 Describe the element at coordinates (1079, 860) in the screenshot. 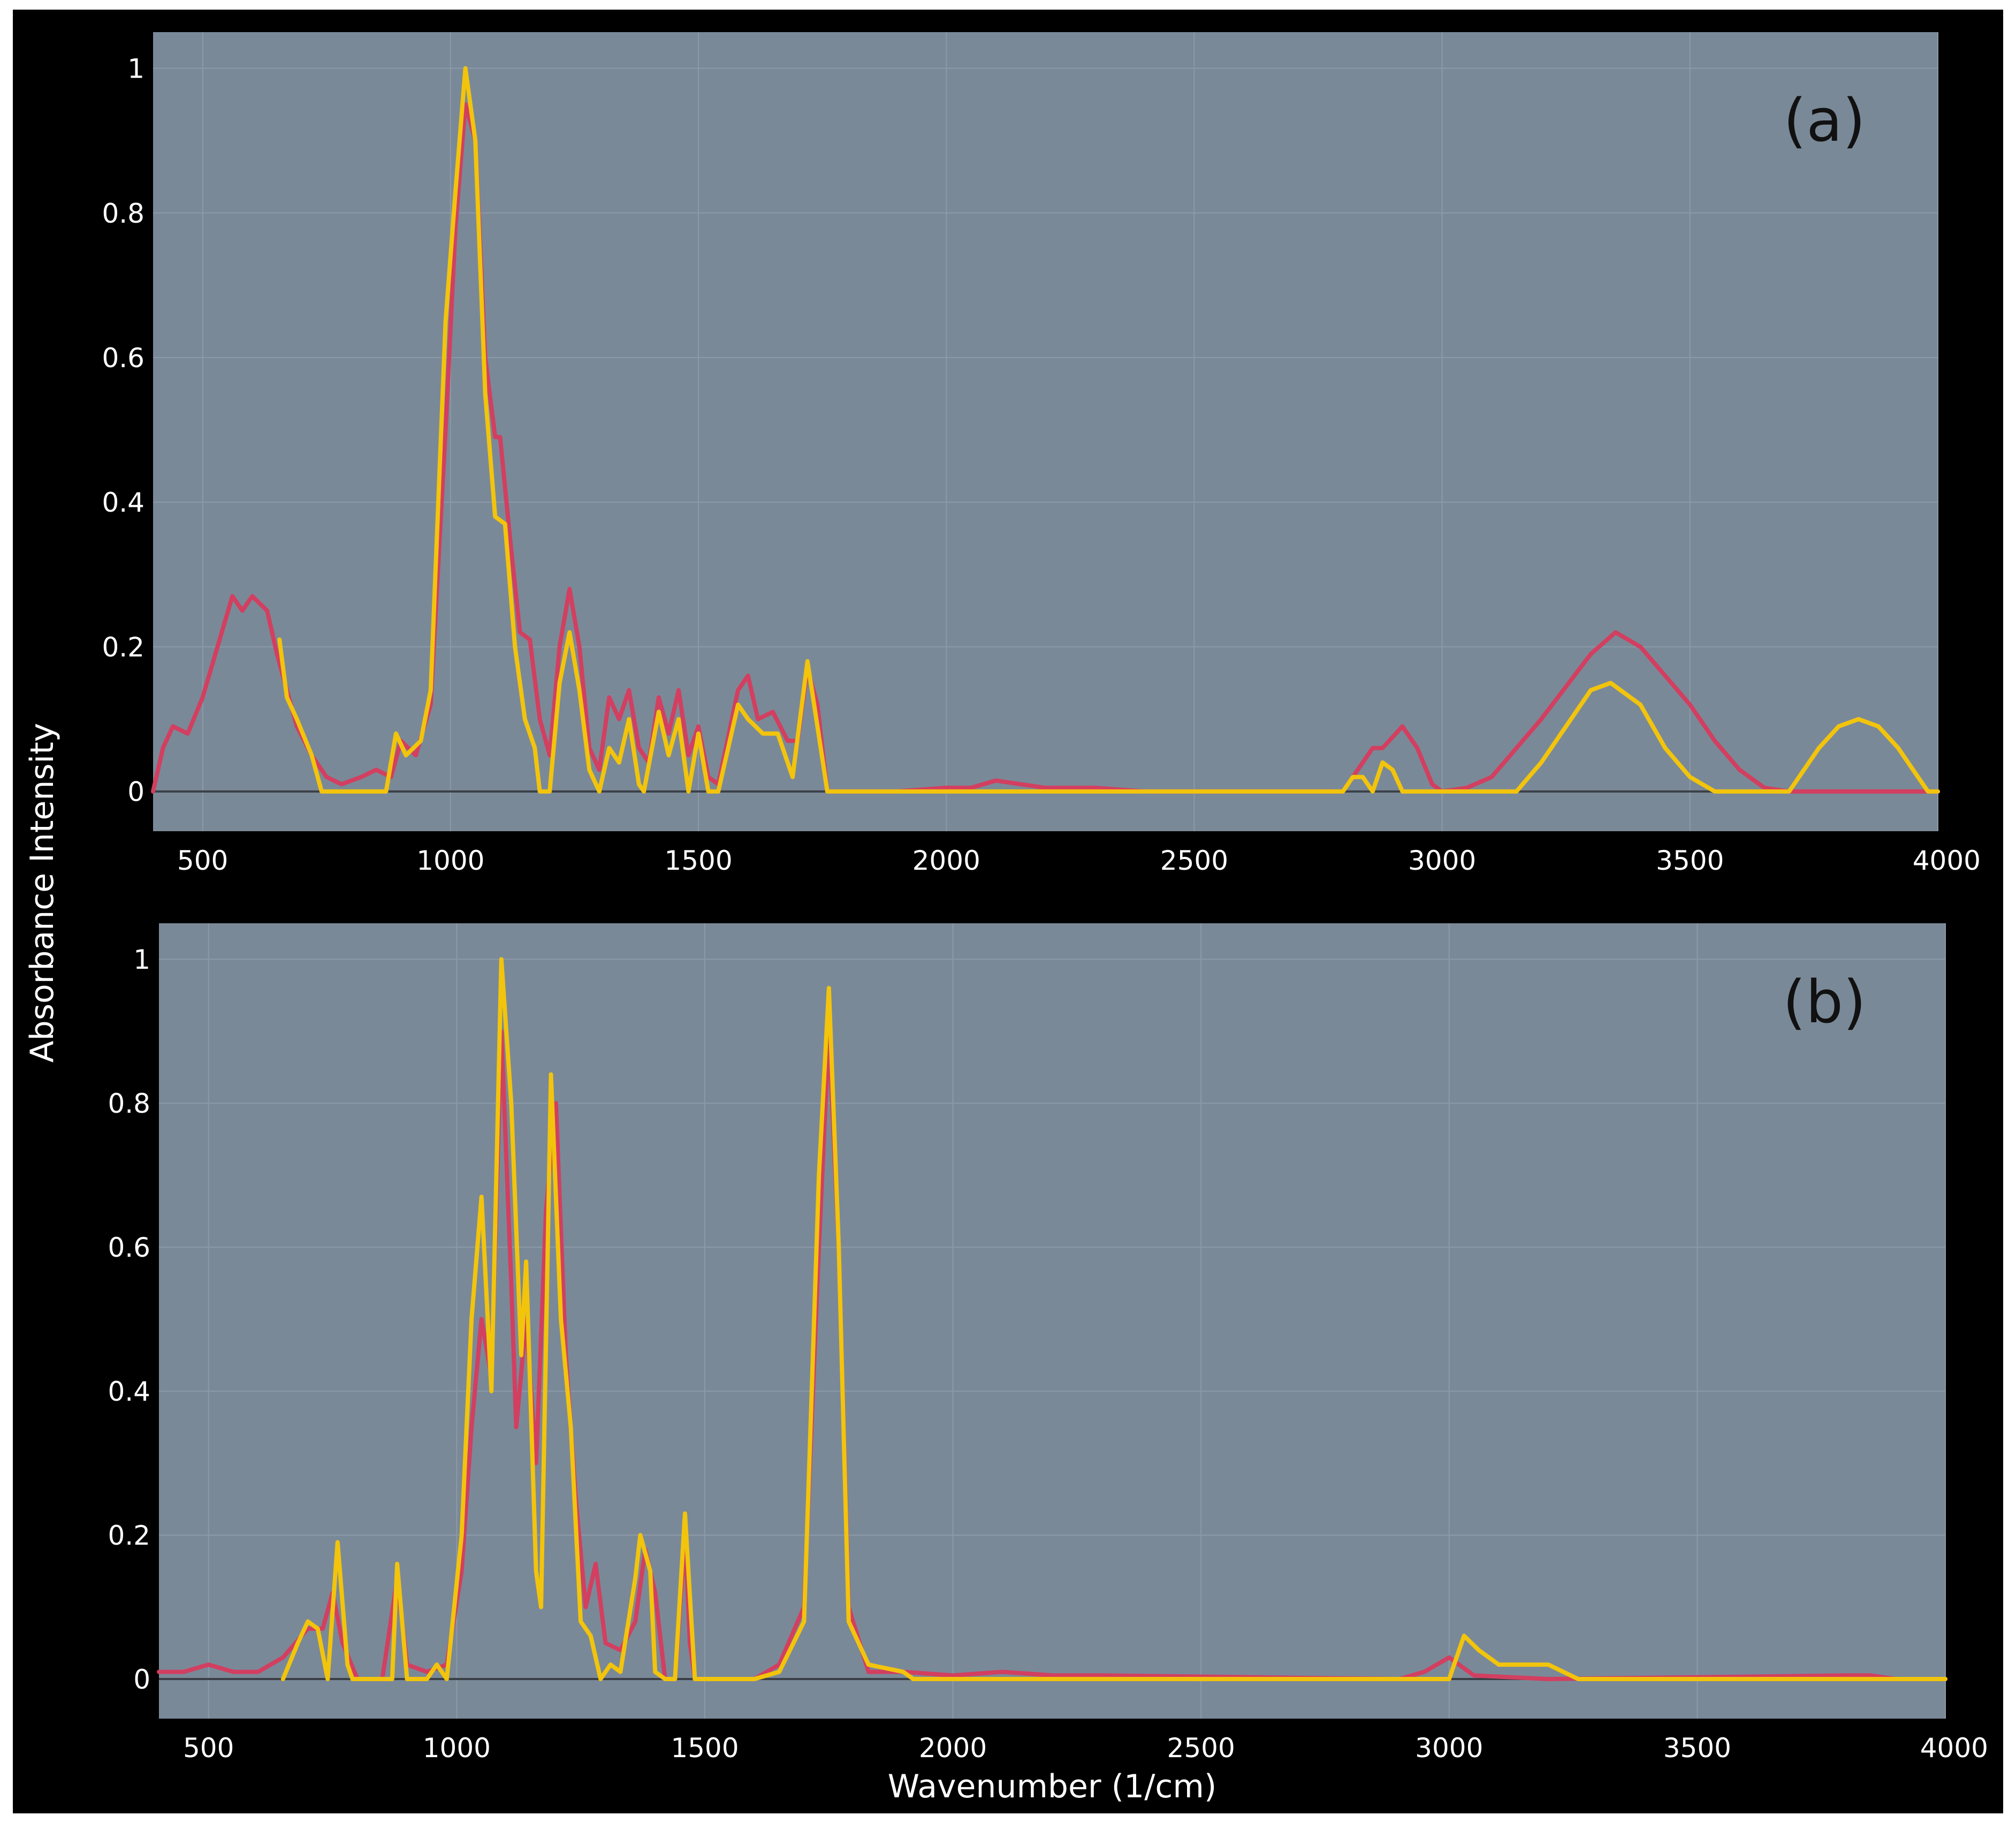

I see `x-tick-labels-a: 500 1000 1500 2000 2500 3000 3500 4000` at that location.